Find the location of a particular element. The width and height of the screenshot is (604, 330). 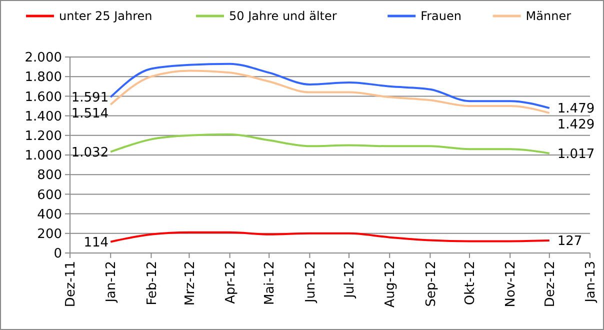

legend-label: unter 25 Jahren is located at coordinates (105, 16).